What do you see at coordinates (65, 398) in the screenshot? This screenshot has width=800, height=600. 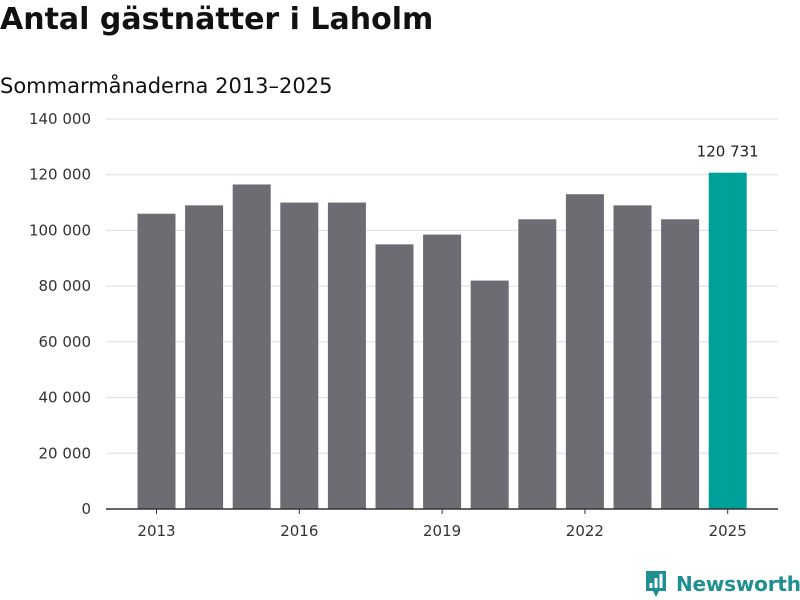 I see `y-tick-label: 40 000` at bounding box center [65, 398].